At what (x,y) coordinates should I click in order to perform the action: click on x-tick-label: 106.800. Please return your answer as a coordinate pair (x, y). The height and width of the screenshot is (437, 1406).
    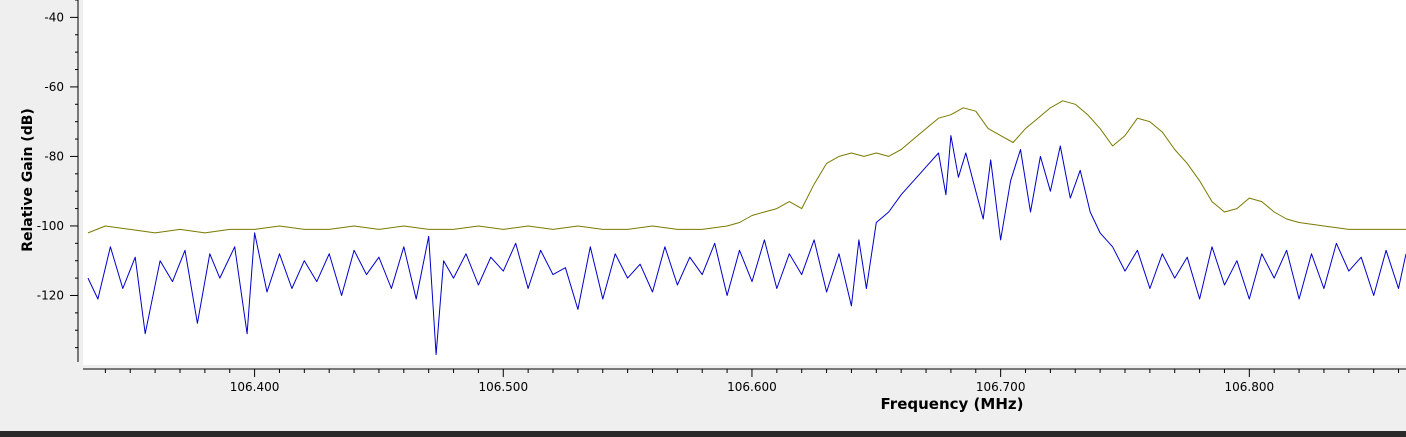
    Looking at the image, I should click on (1250, 387).